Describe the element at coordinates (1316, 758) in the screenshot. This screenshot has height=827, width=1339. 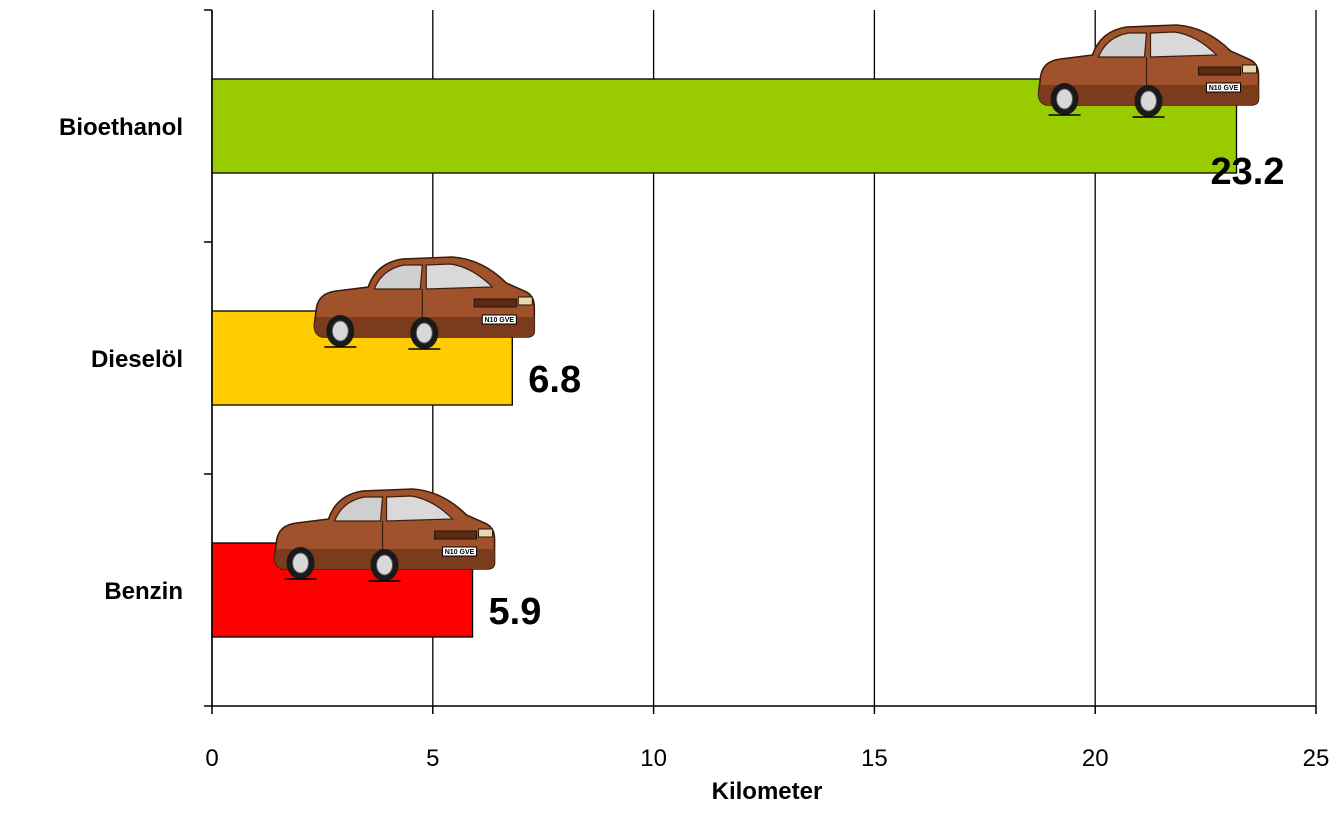
I see `x-tick-label: 25` at that location.